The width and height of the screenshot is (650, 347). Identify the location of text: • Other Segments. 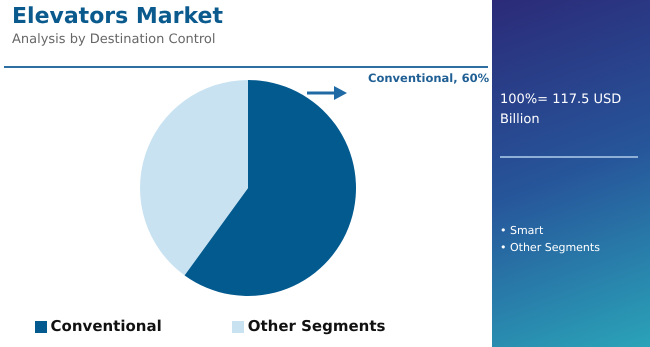
(550, 247).